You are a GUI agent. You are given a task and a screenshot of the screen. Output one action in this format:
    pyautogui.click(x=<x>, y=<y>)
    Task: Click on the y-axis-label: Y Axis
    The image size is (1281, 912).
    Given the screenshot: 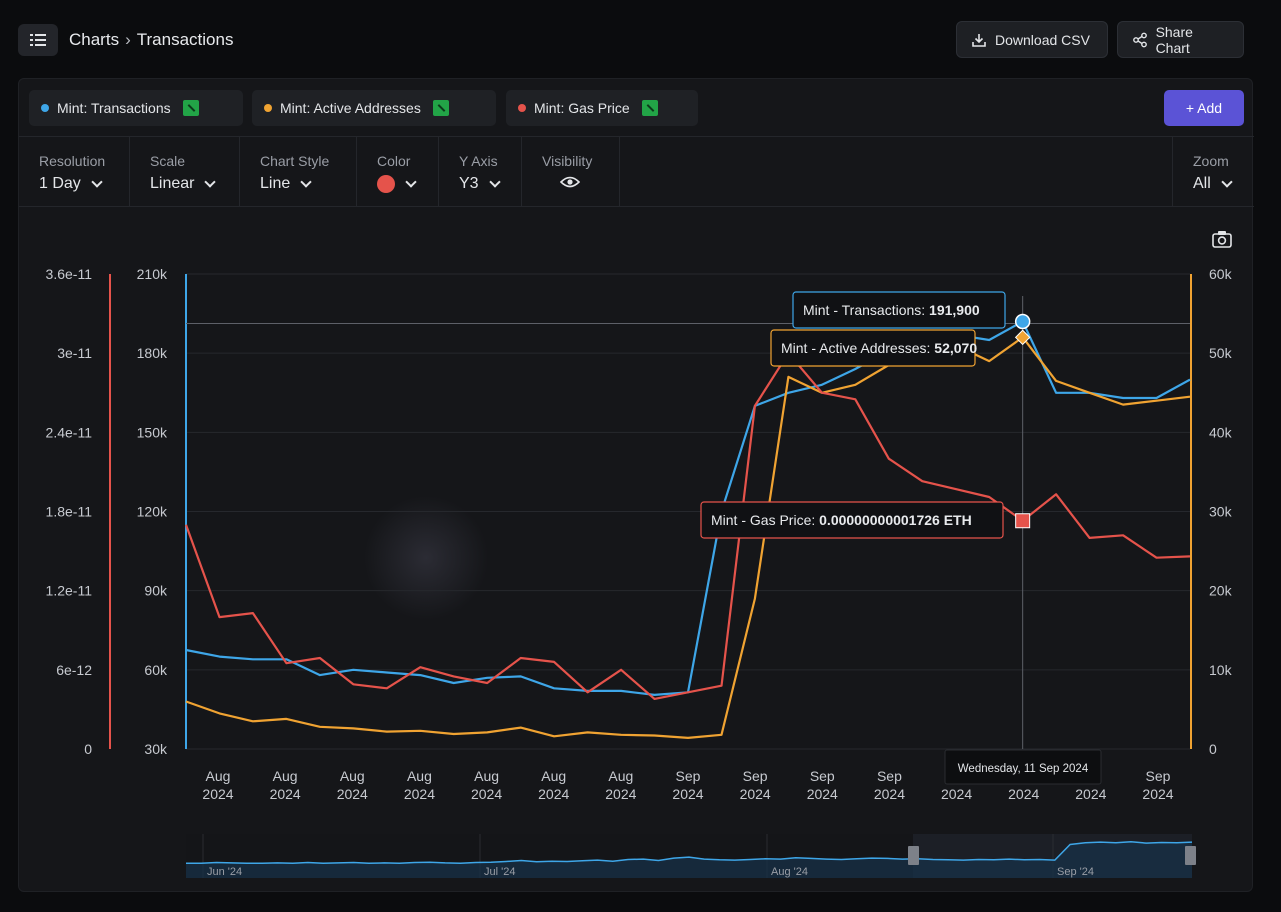 What is the action you would take?
    pyautogui.click(x=478, y=161)
    